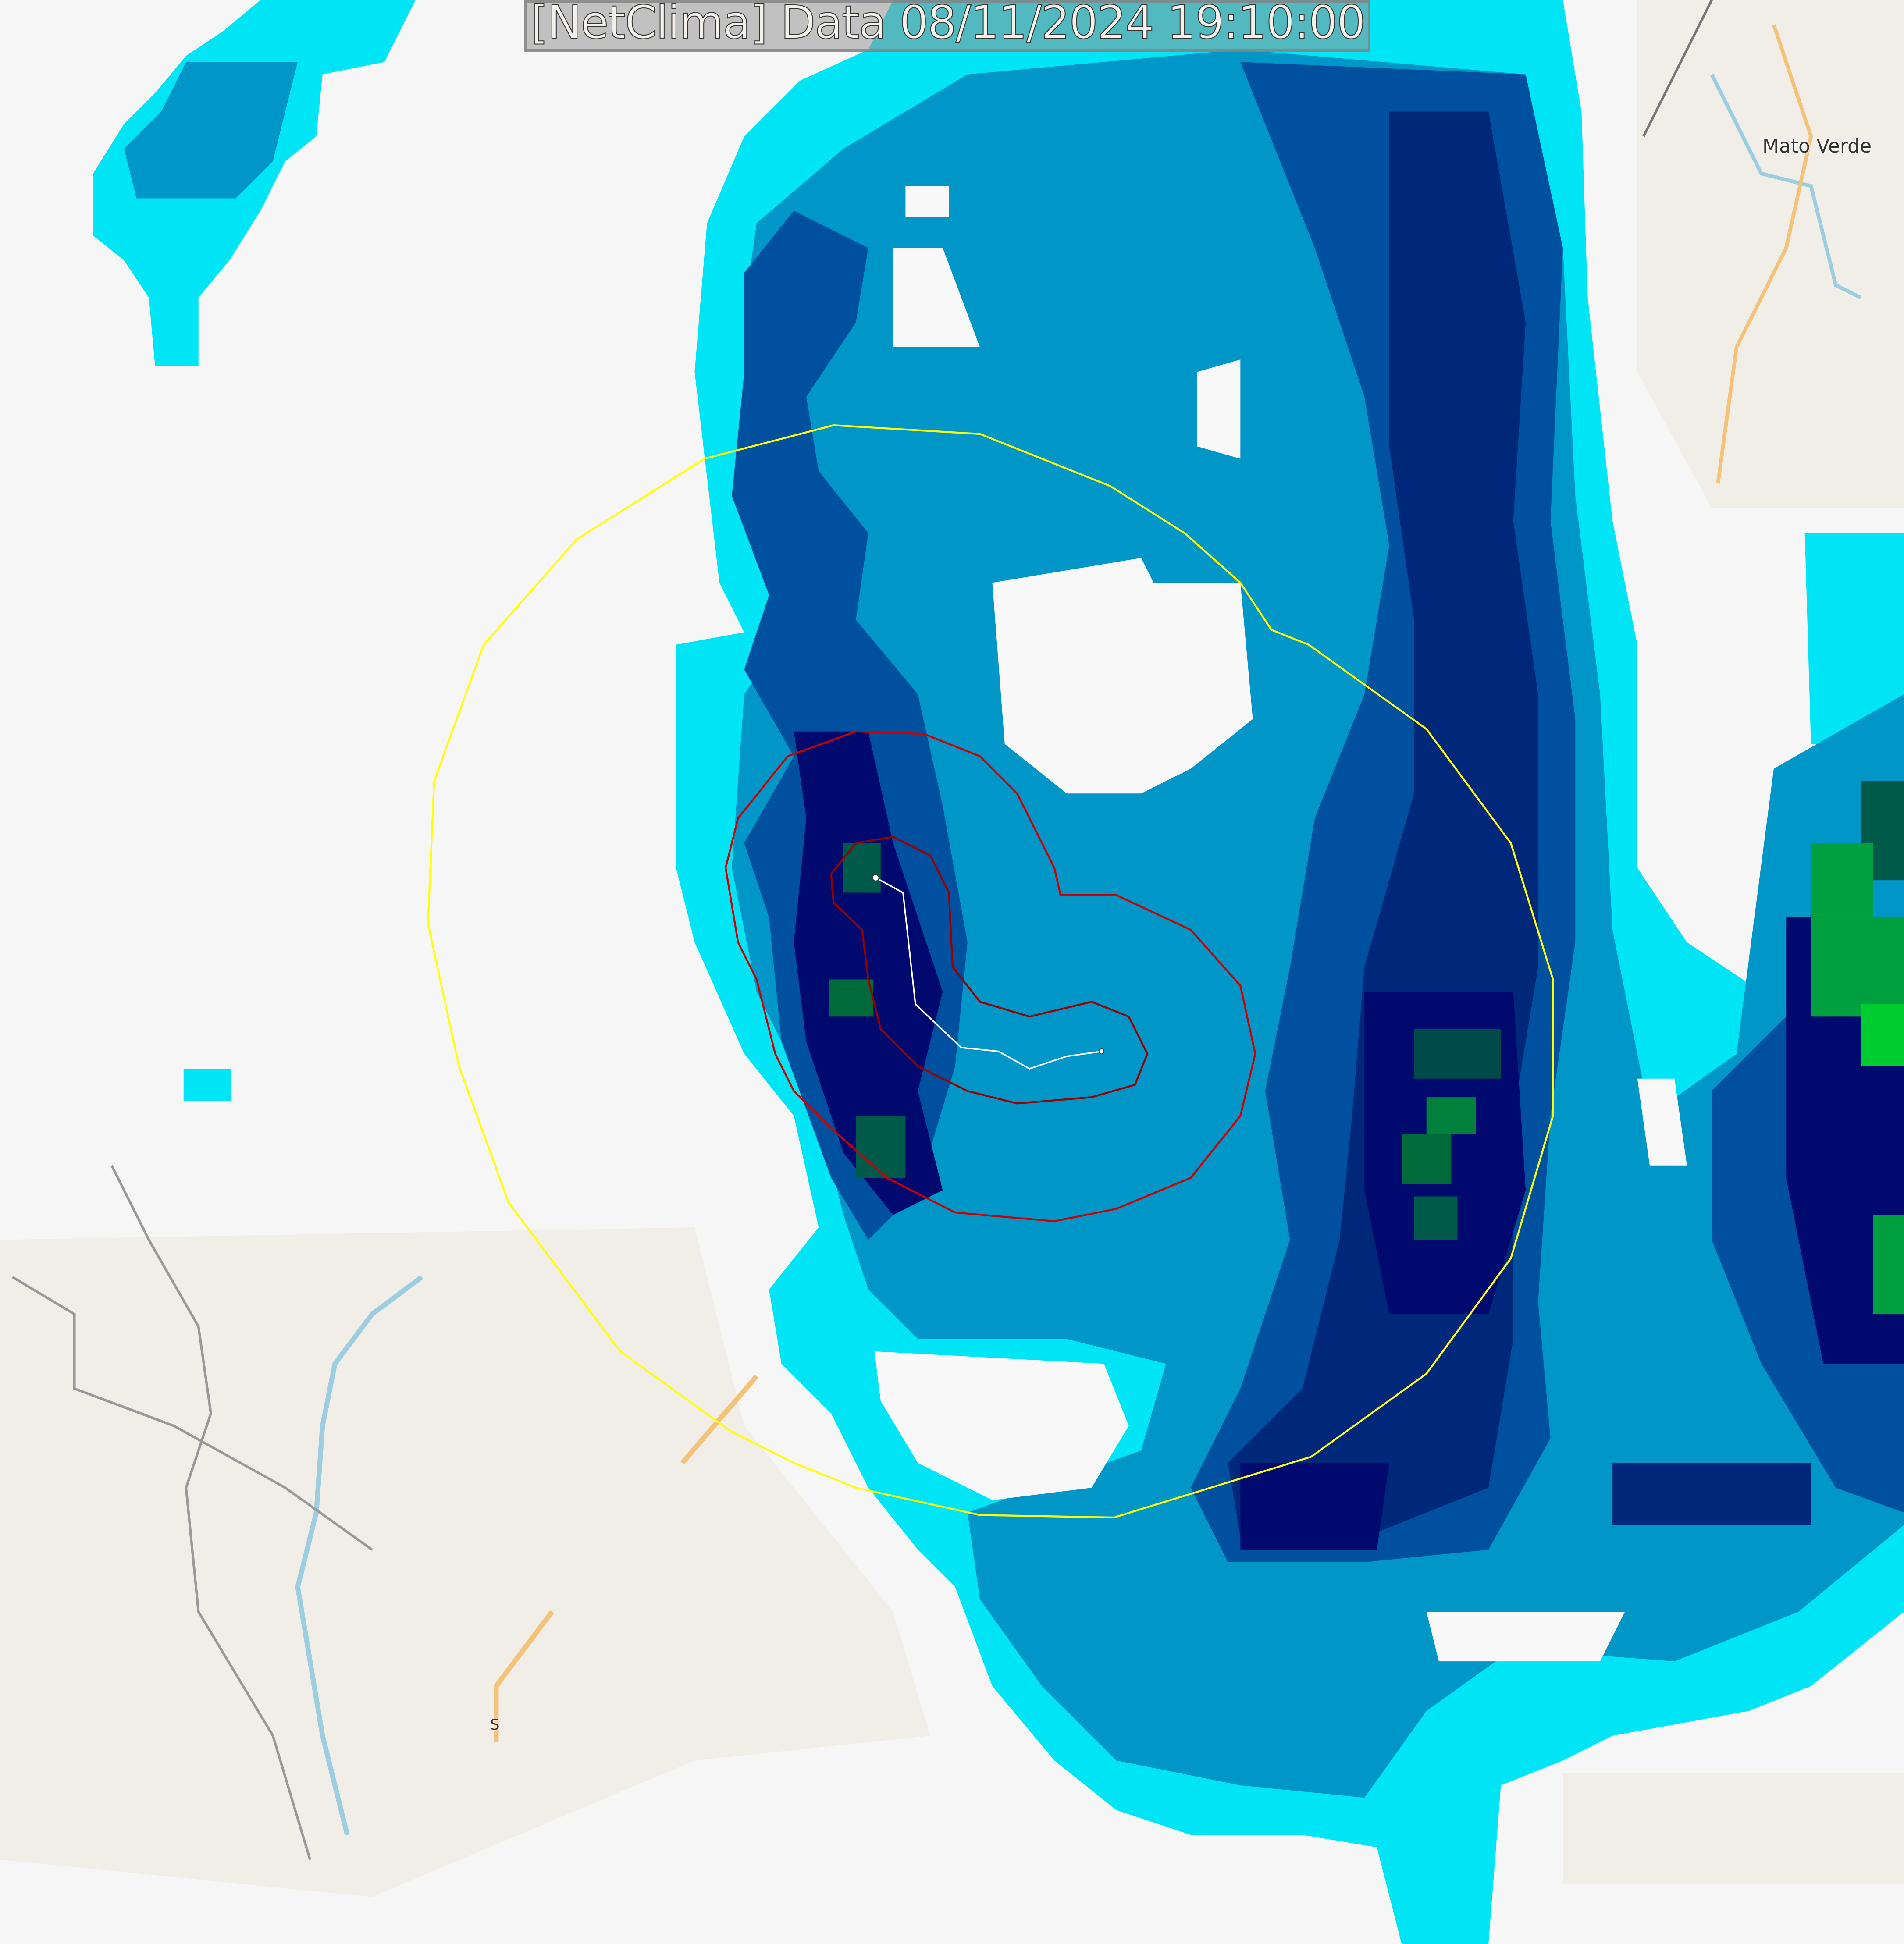 This screenshot has height=1944, width=1904. What do you see at coordinates (255, 550) in the screenshot?
I see `radar-echo-northwest` at bounding box center [255, 550].